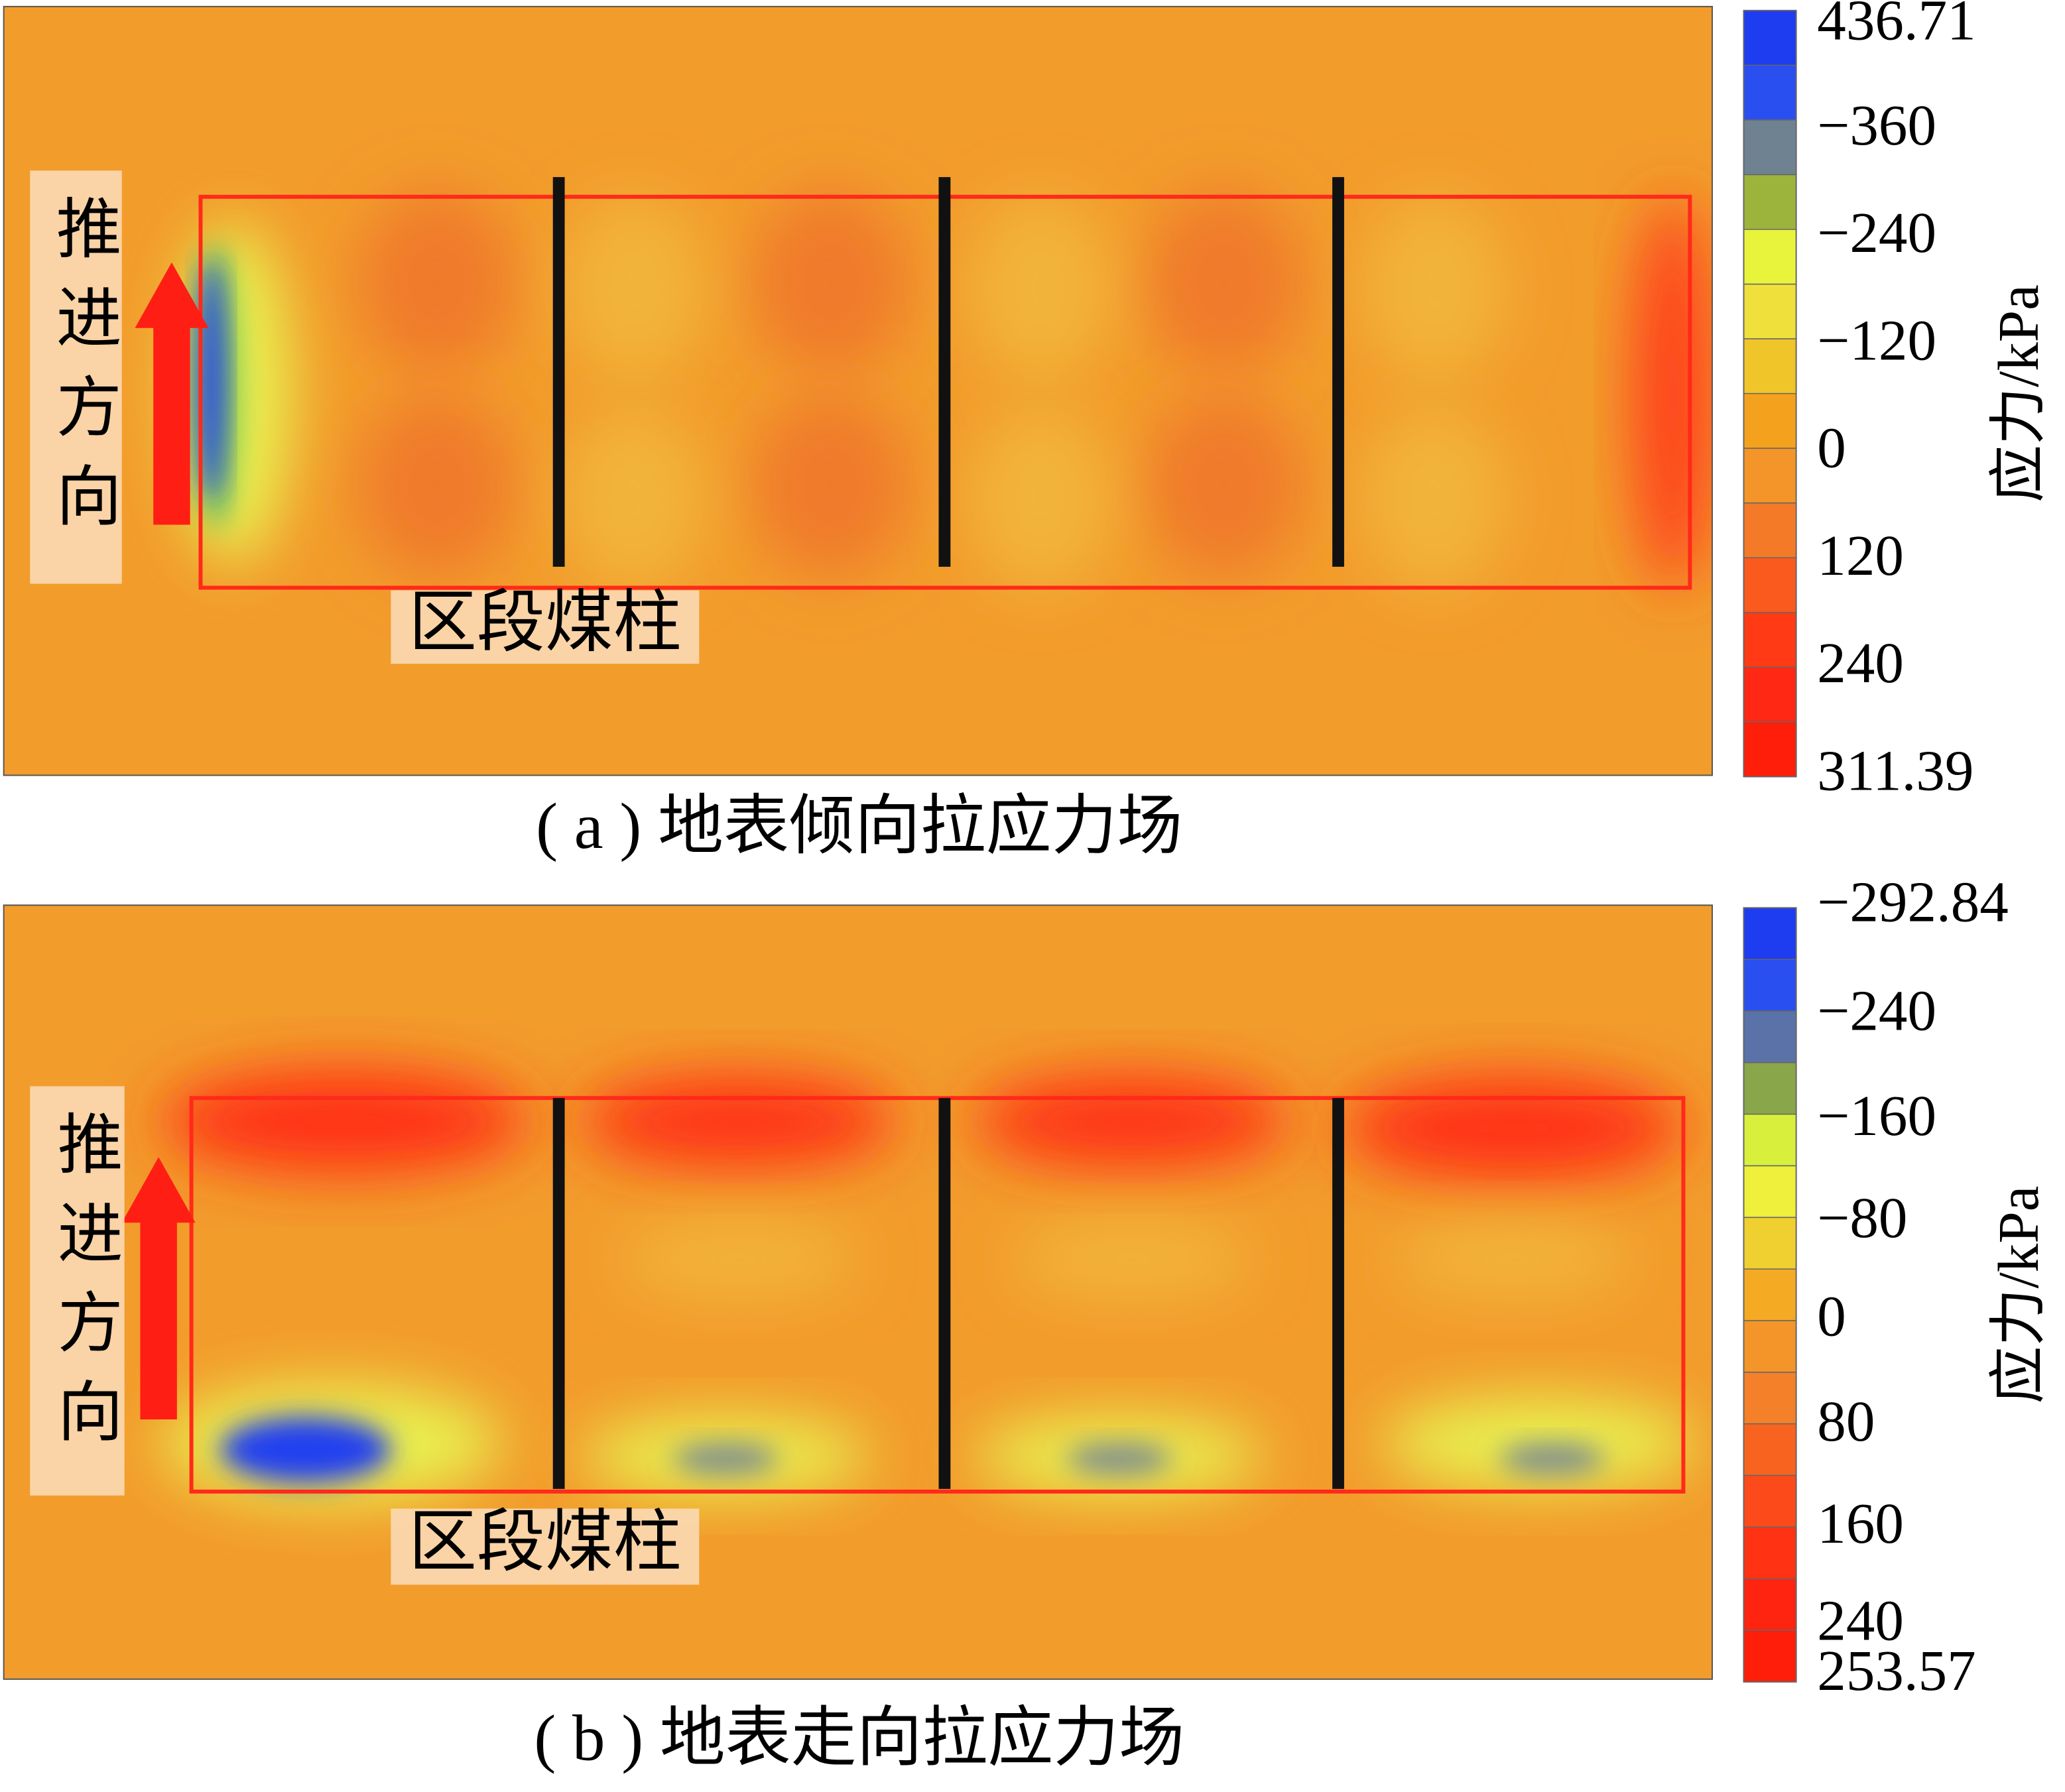 The width and height of the screenshot is (2065, 1792). Describe the element at coordinates (1895, 770) in the screenshot. I see `colorbar-label: 311.39` at that location.